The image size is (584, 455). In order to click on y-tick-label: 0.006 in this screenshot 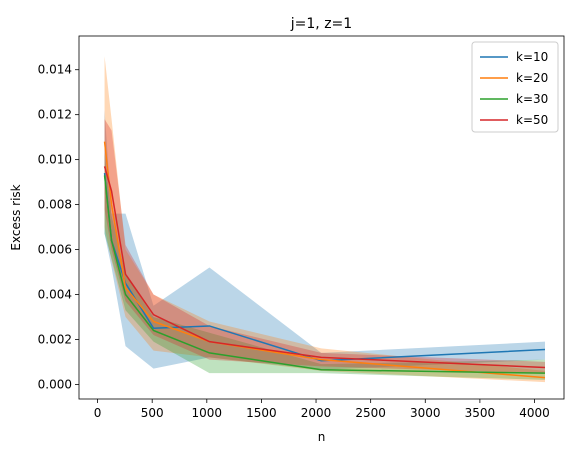, I will do `click(55, 250)`.